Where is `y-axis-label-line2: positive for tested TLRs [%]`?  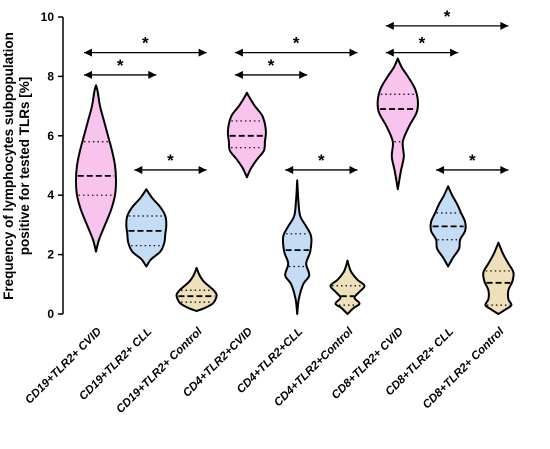 y-axis-label-line2: positive for tested TLRs [%] is located at coordinates (24, 166).